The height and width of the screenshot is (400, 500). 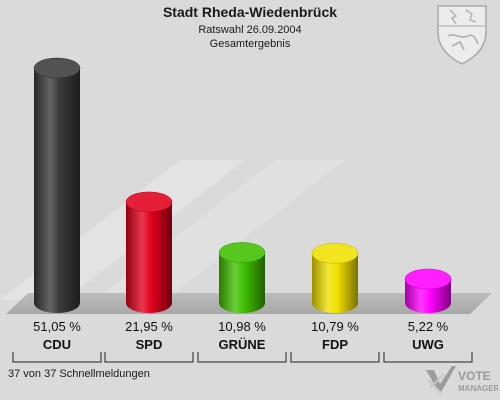 I want to click on category-label: SPD, so click(x=149, y=344).